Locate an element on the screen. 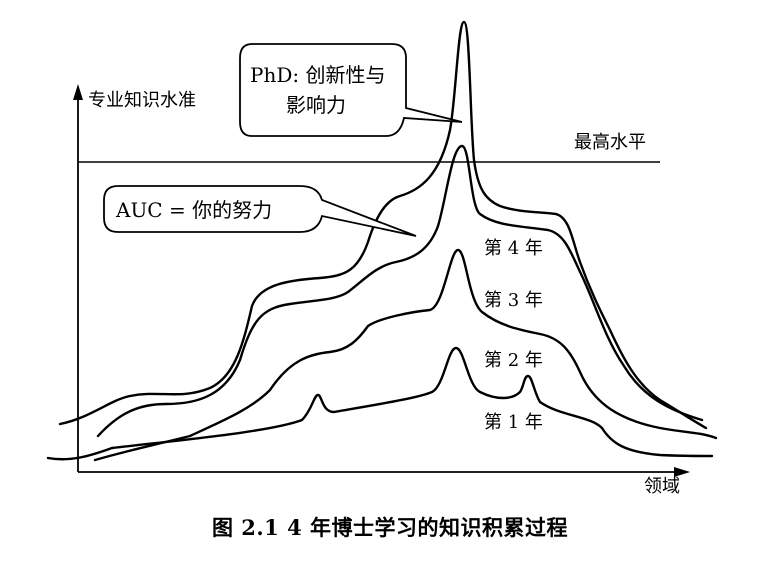 This screenshot has height=568, width=780. y-axis-arrowhead is located at coordinates (78, 92).